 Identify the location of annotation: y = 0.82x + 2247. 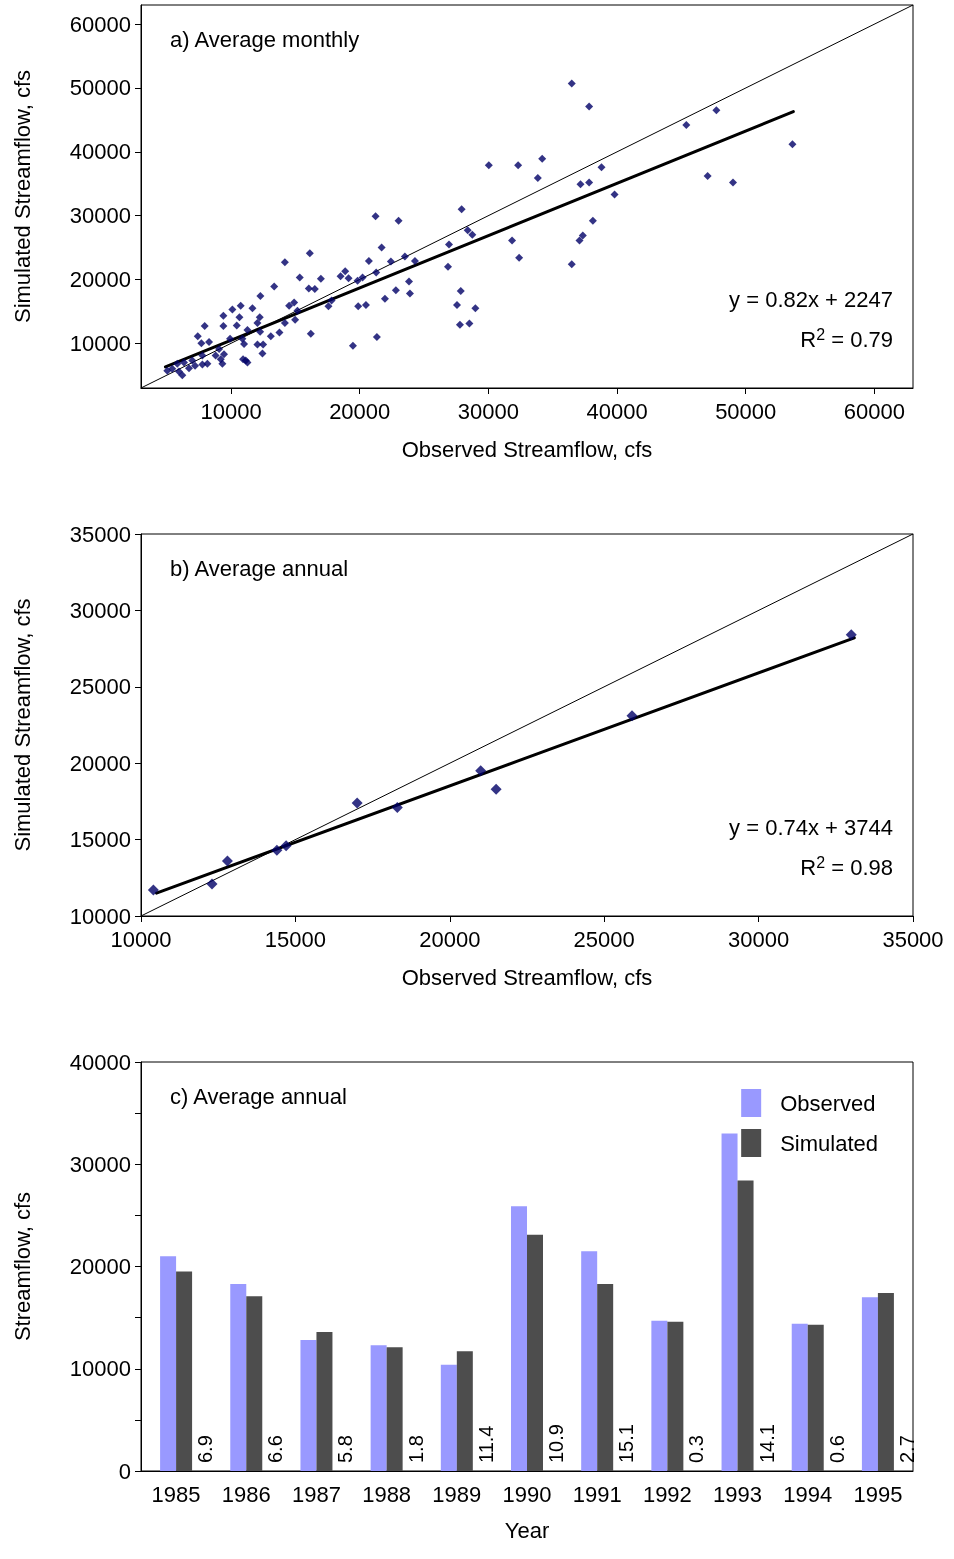
(811, 299).